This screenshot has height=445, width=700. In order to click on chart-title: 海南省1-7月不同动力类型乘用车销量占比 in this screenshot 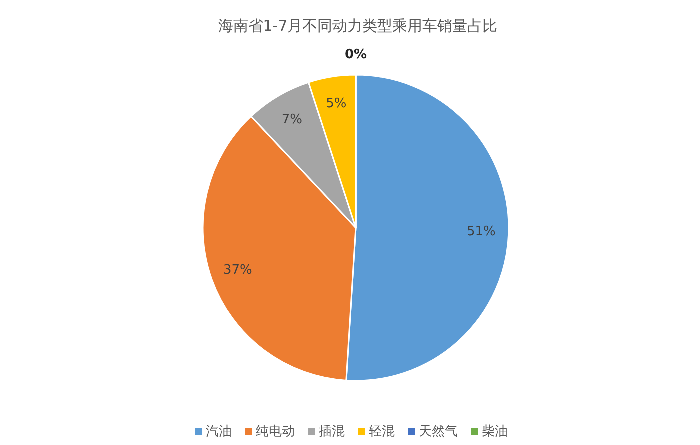, I will do `click(358, 26)`.